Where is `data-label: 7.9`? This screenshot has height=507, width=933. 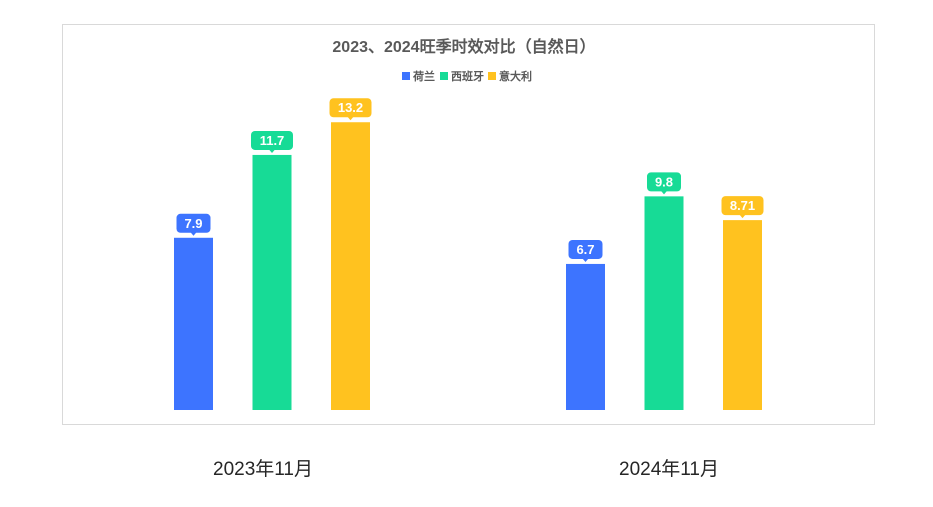
data-label: 7.9 is located at coordinates (193, 223).